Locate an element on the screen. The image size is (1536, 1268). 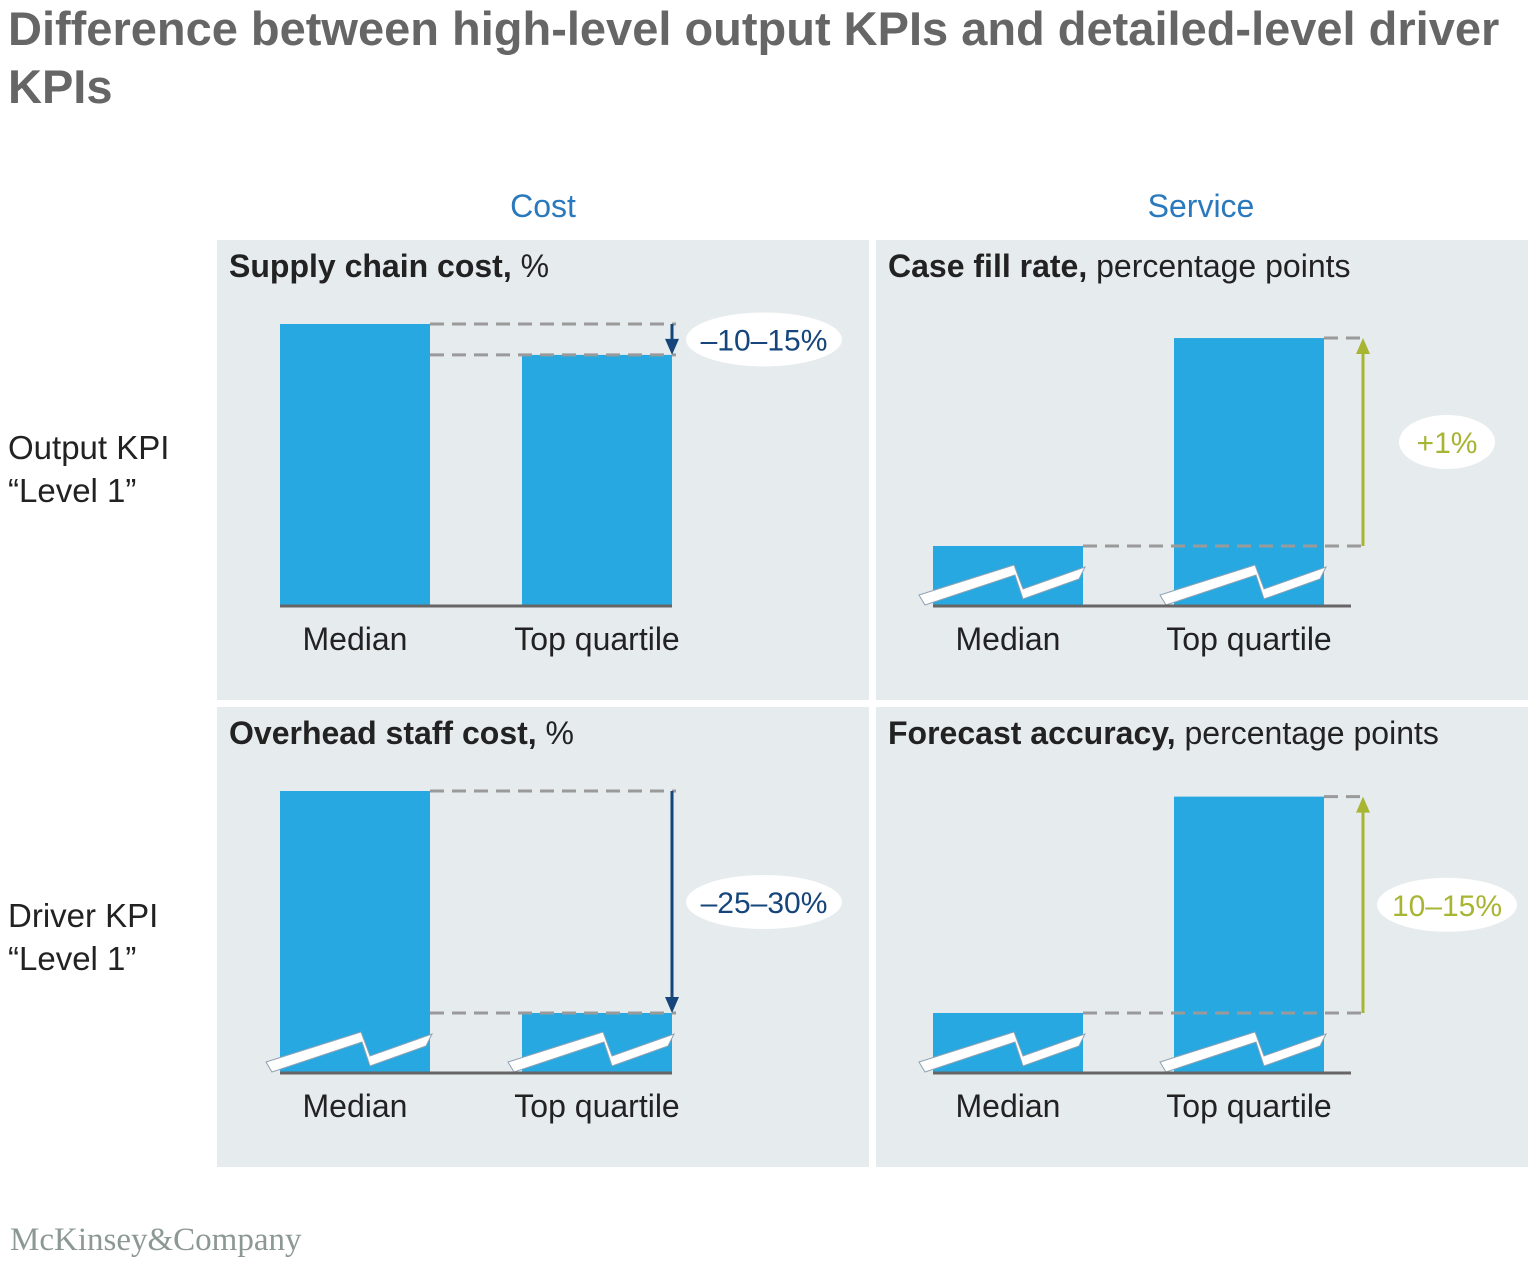
panel-title-metric: Forecast accuracy, is located at coordinates (1032, 733).